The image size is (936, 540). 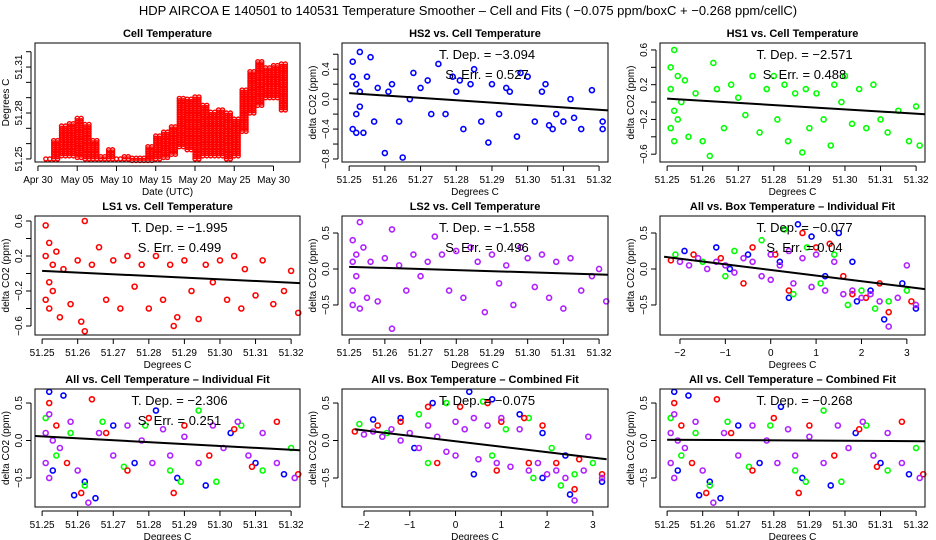 What do you see at coordinates (179, 420) in the screenshot?
I see `standard-error-annotation: S. Err. = 0.251` at bounding box center [179, 420].